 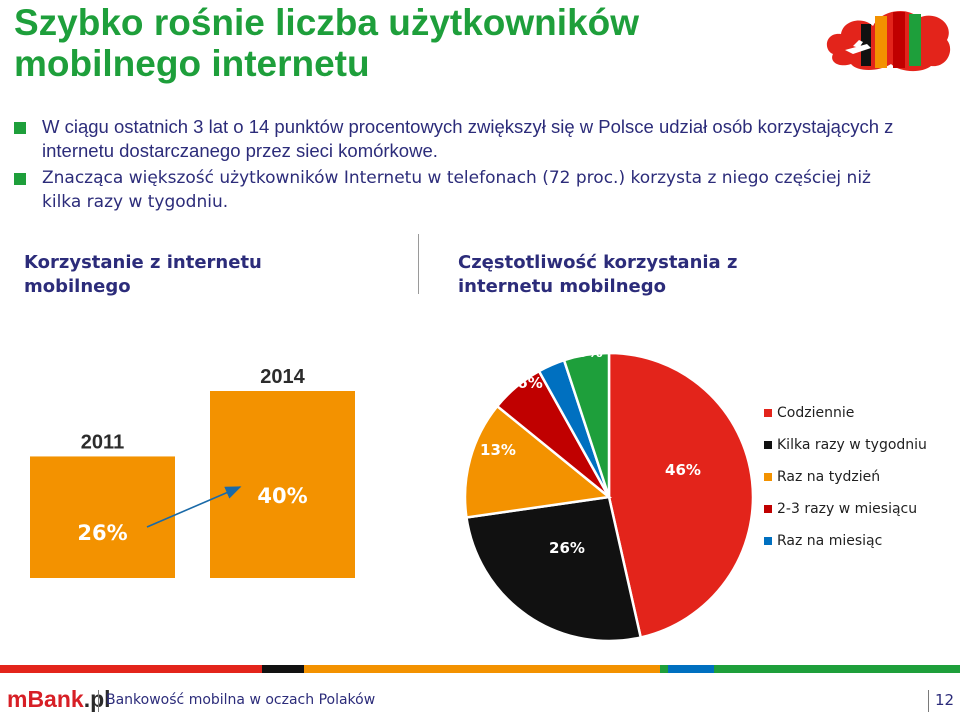 I want to click on pie-chart: 46% 26% 13% 6%3% 5%, so click(x=609, y=493).